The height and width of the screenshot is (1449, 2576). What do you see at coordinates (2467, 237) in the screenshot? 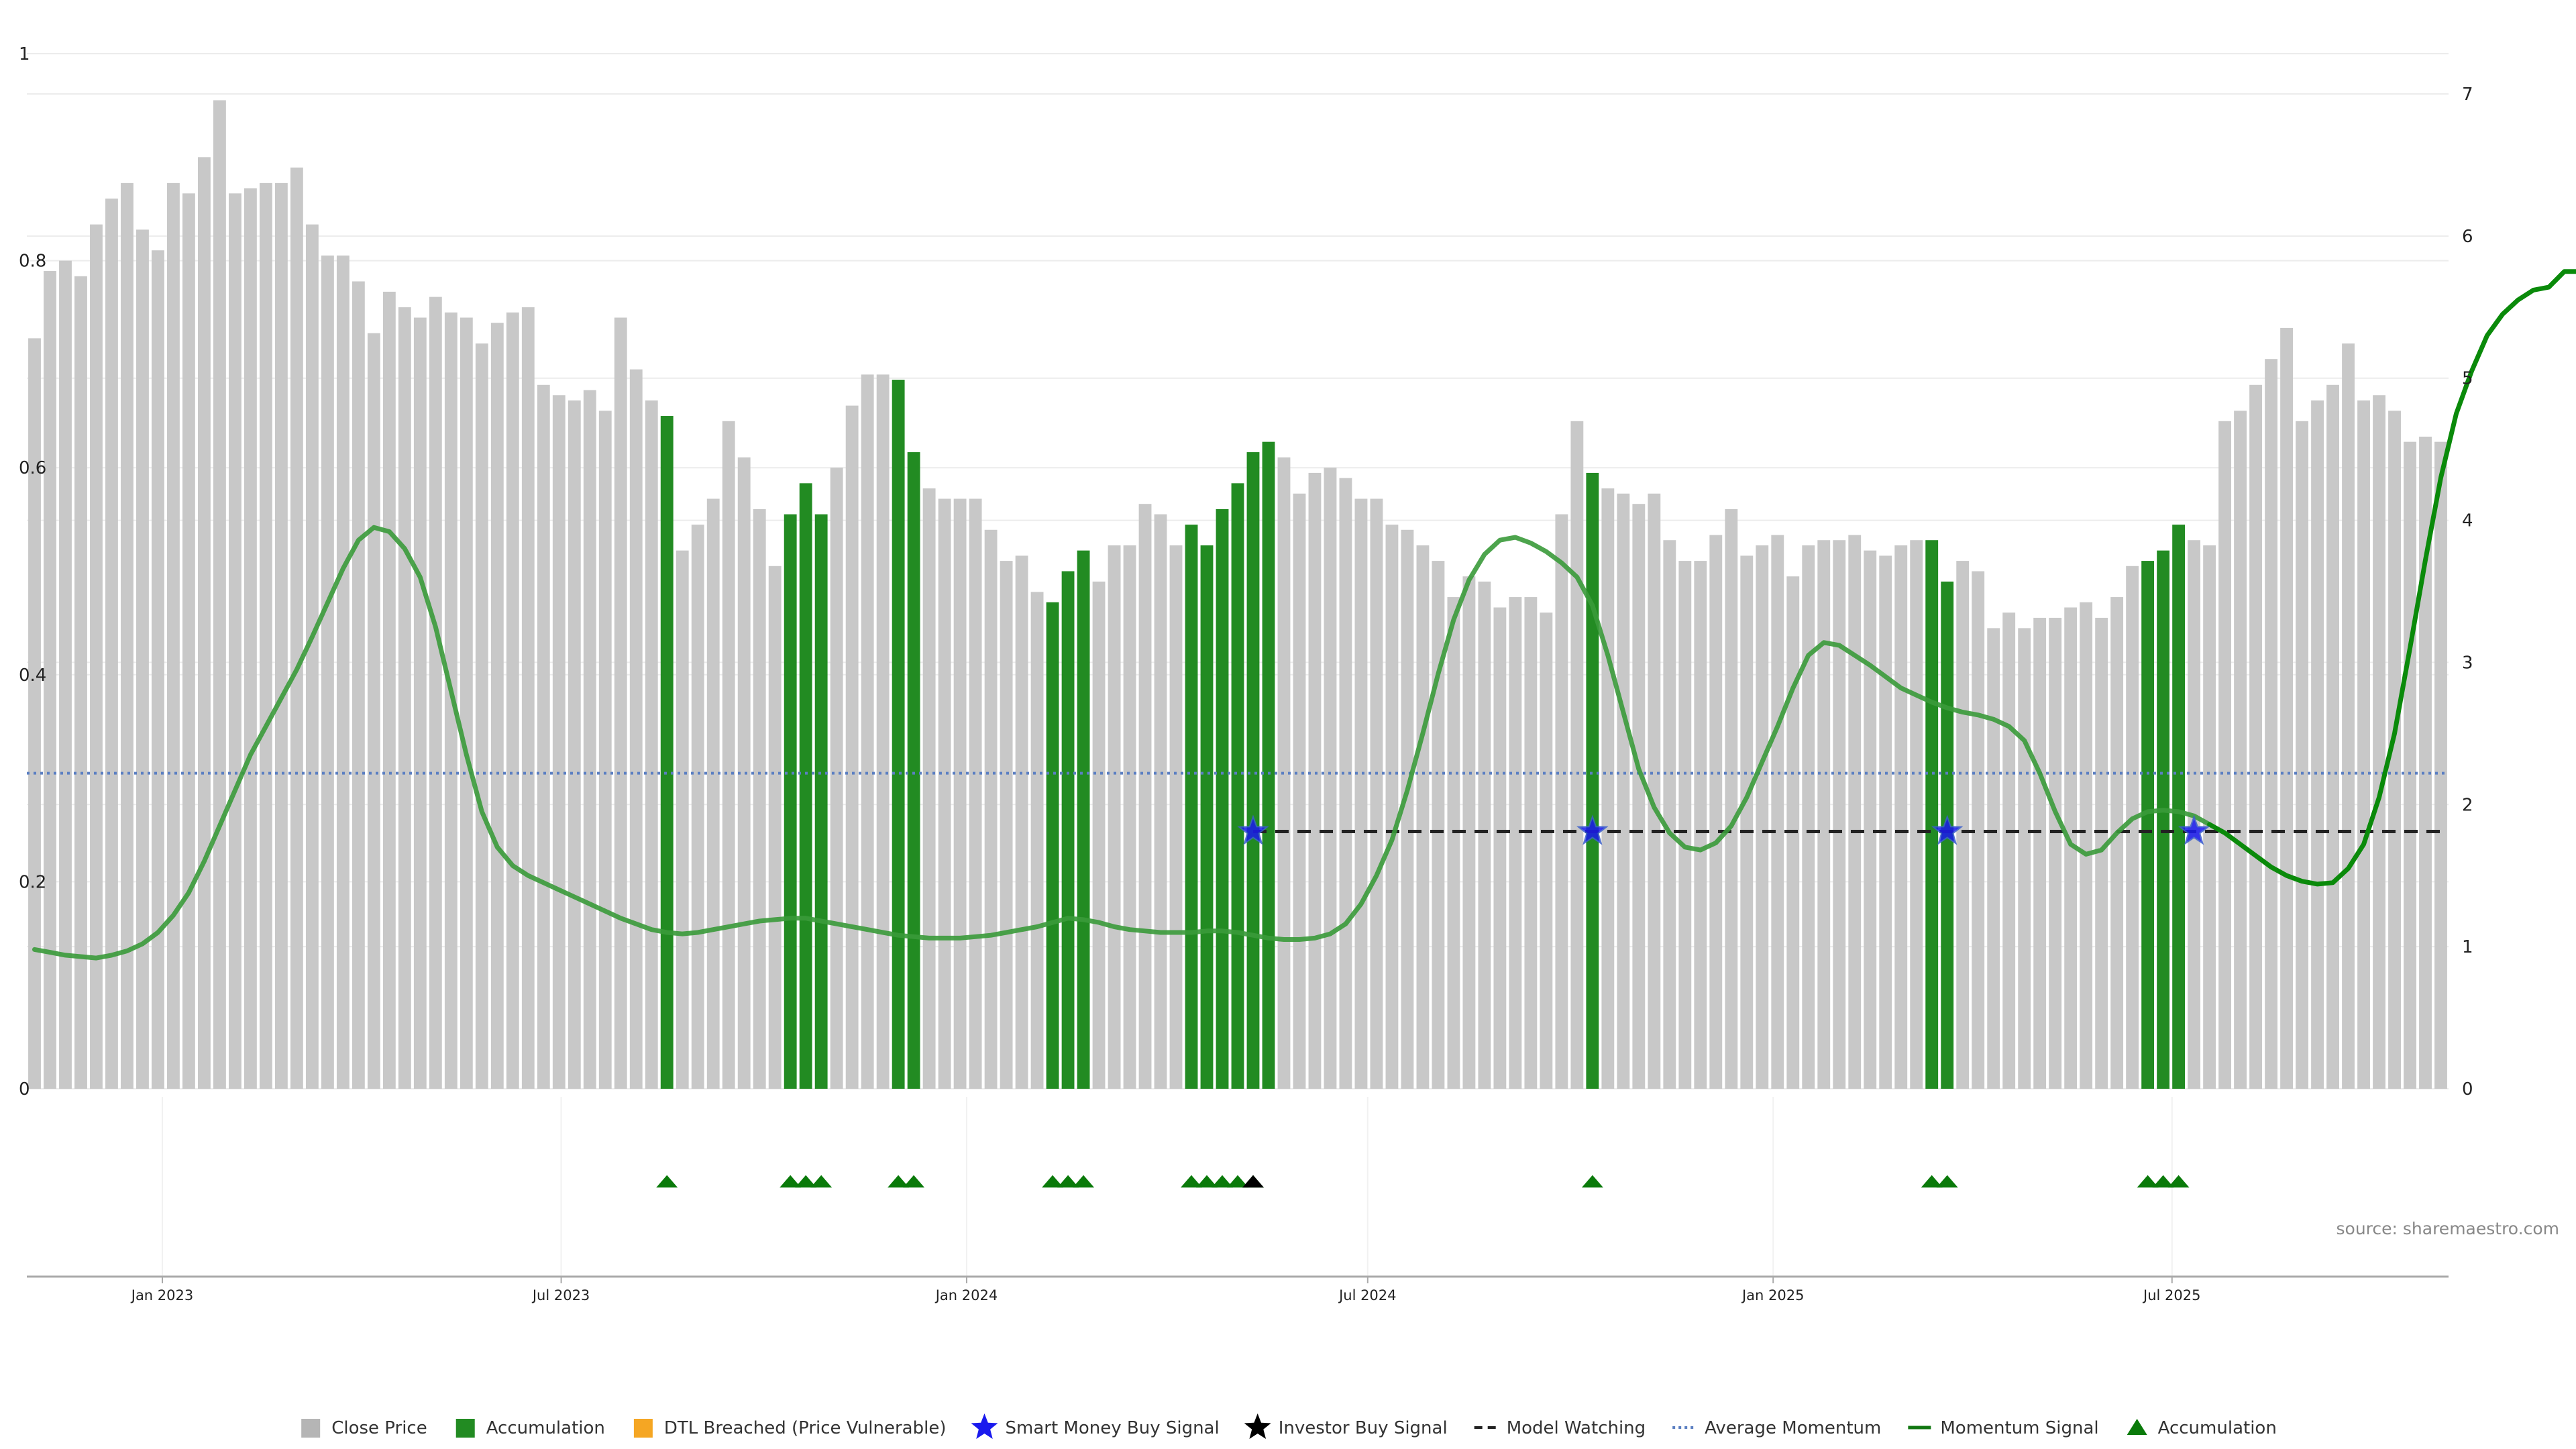
I see `right-tick-label: 6` at bounding box center [2467, 237].